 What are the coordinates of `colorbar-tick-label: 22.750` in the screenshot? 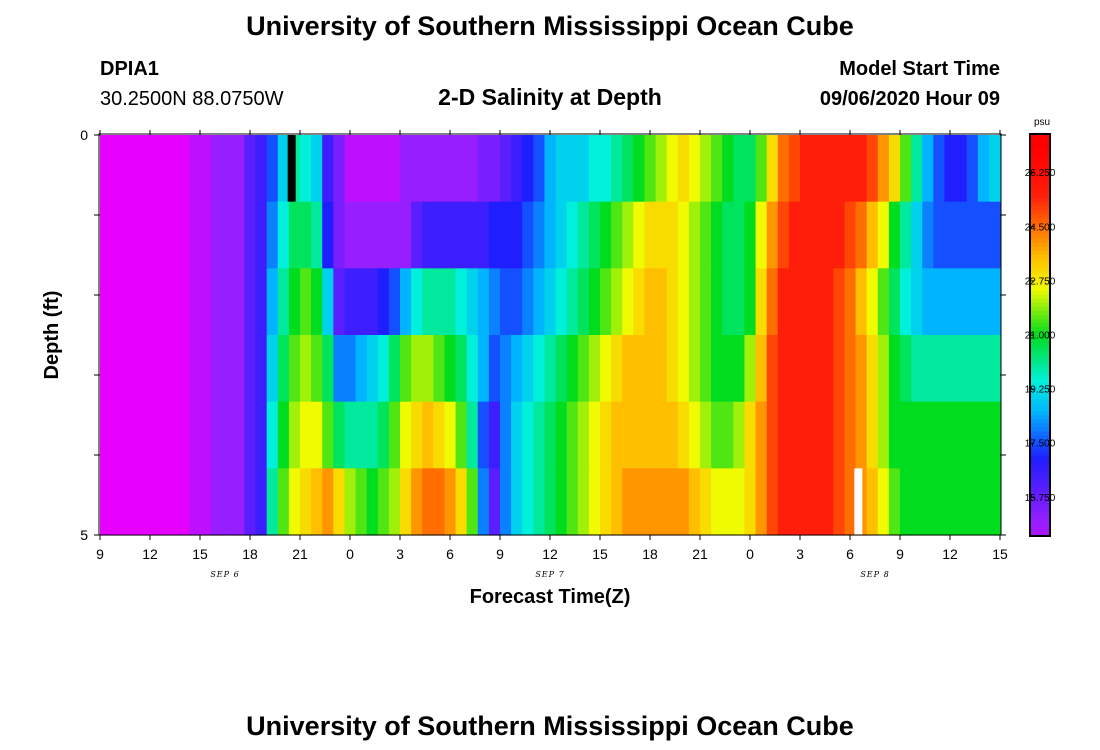 It's located at (1040, 281).